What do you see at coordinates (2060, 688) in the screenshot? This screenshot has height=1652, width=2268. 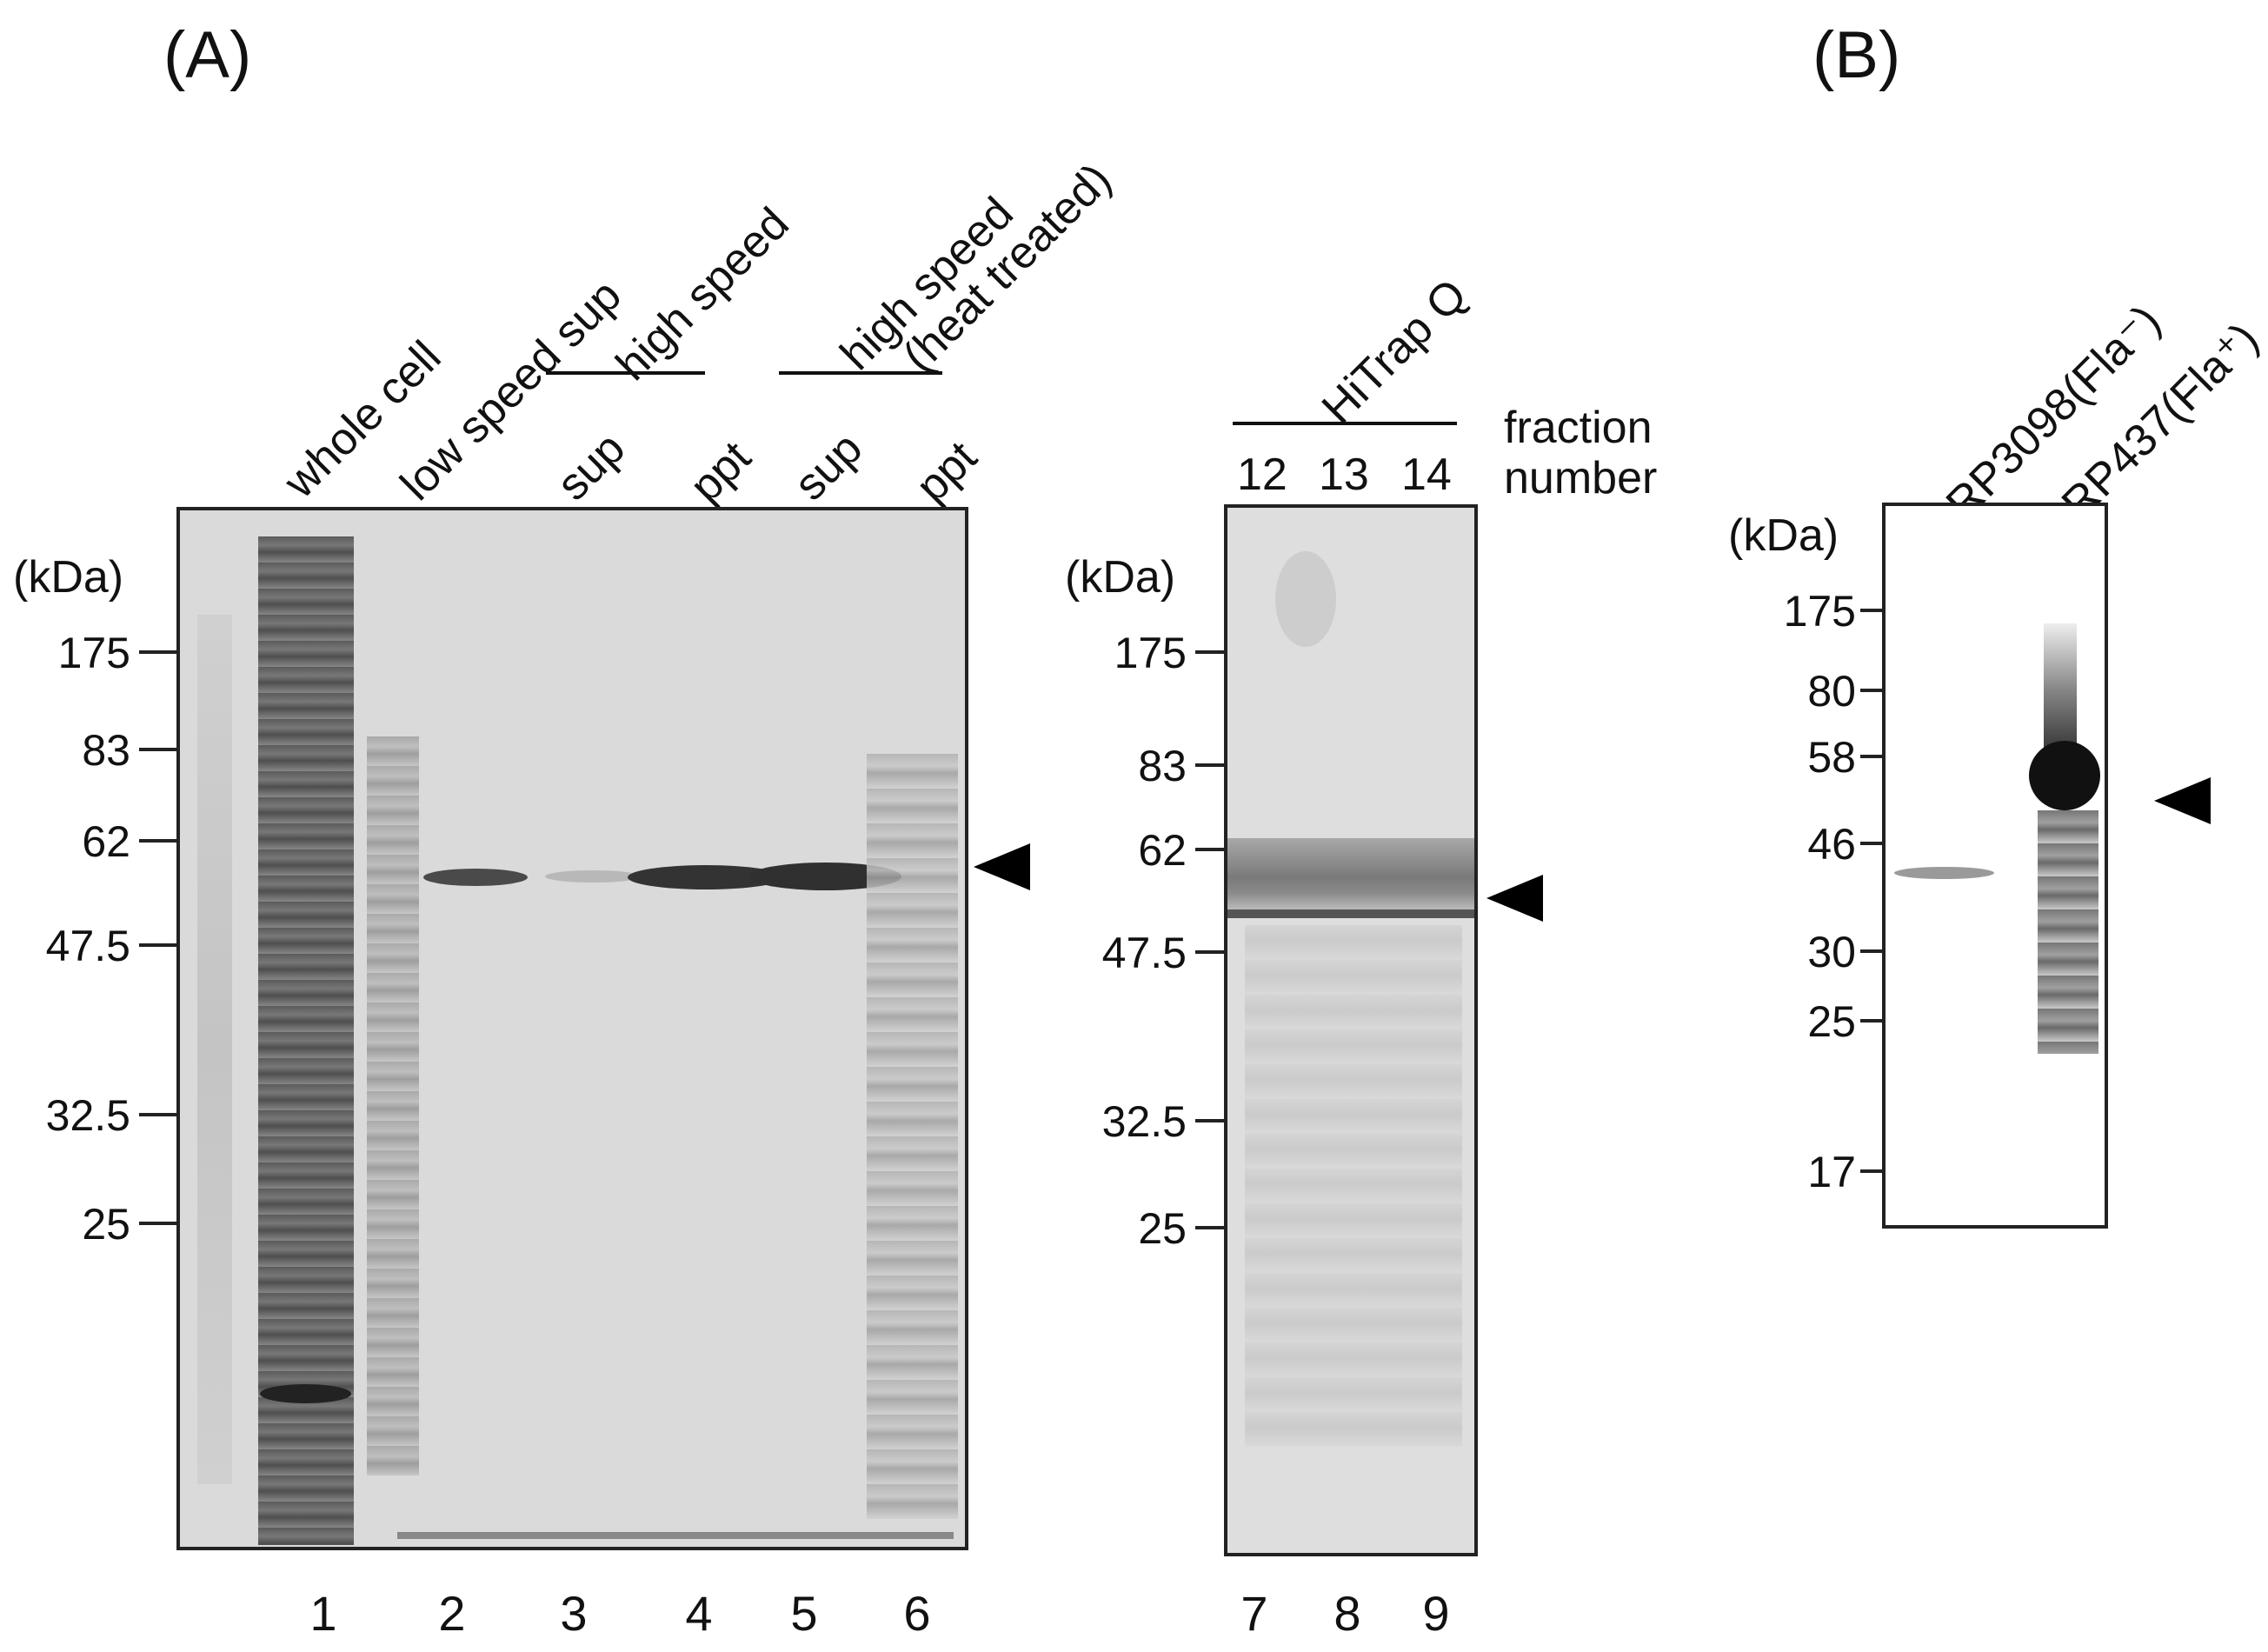 I see `blot-lane2-upper-smear` at bounding box center [2060, 688].